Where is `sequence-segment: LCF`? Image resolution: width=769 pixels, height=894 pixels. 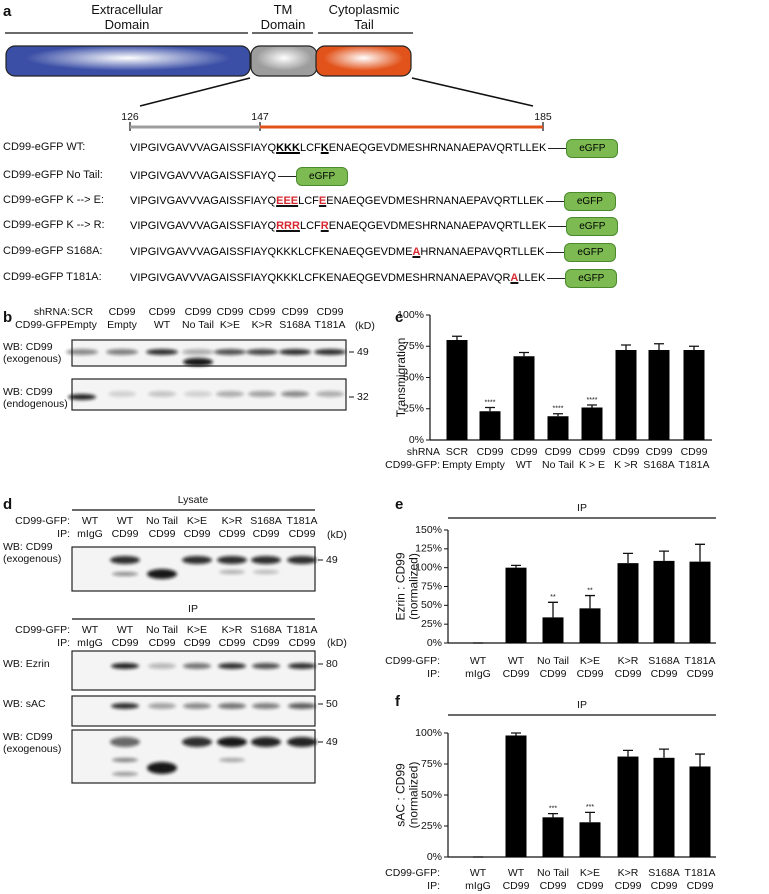 sequence-segment: LCF is located at coordinates (310, 226).